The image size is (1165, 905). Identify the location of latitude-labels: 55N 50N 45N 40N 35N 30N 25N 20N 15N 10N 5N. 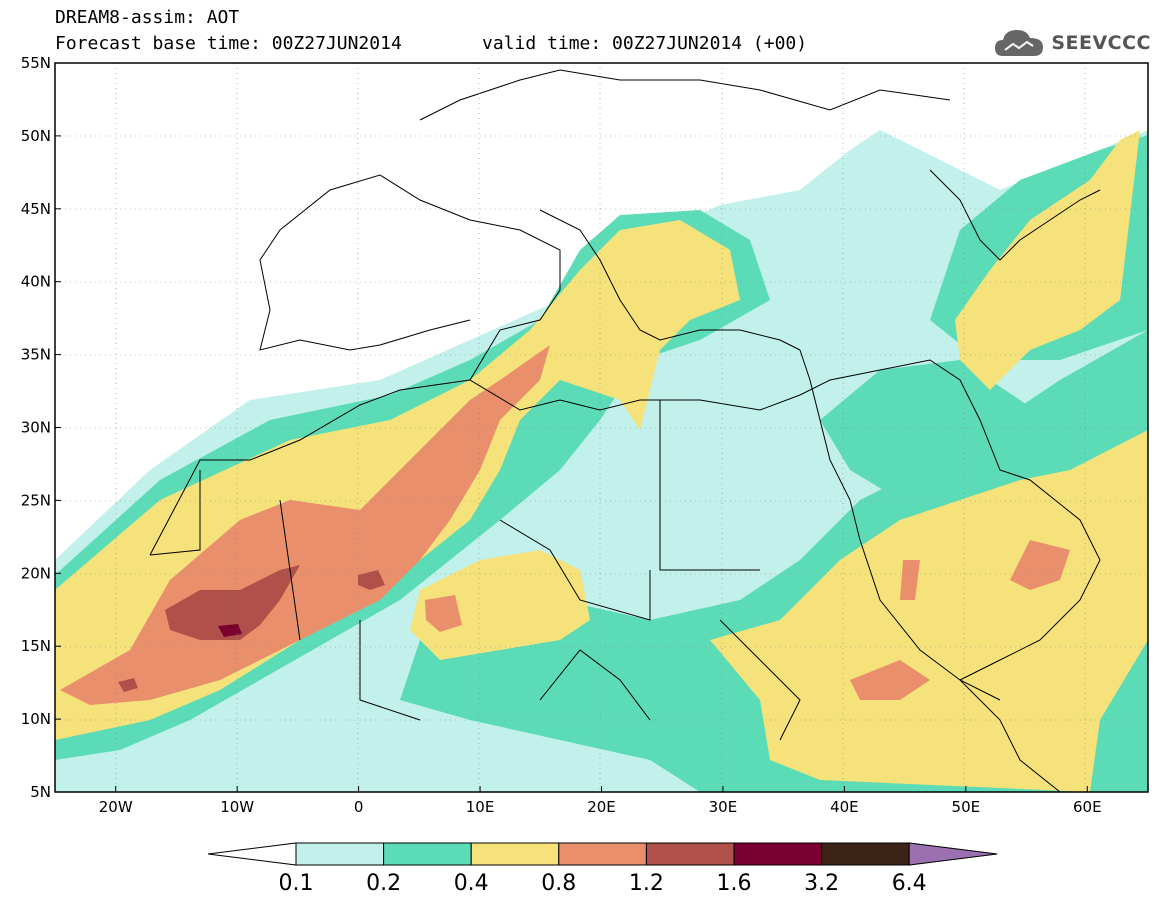
(41, 427).